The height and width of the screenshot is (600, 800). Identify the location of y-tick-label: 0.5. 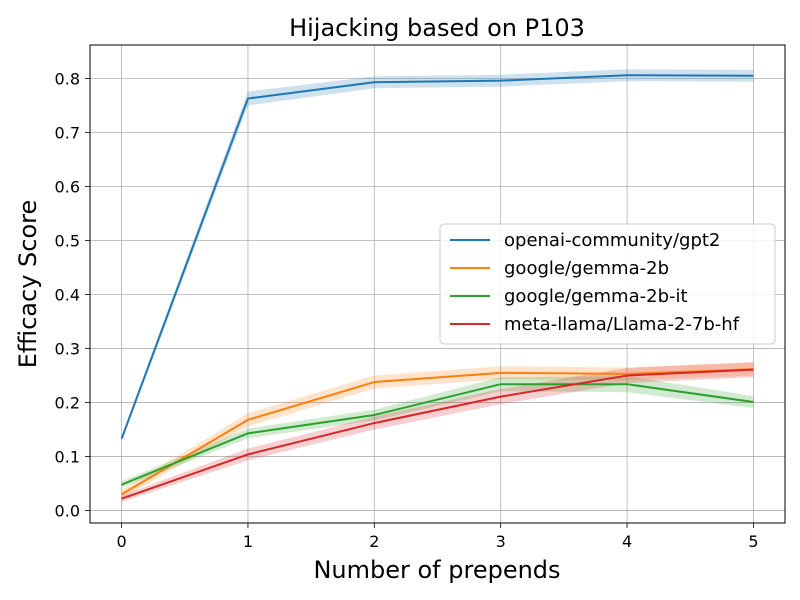
(67, 241).